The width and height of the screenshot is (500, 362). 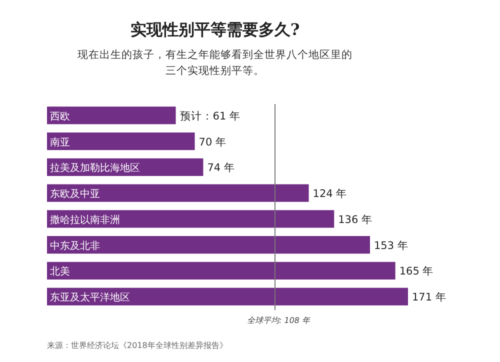 I want to click on data-label: 70 年, so click(x=212, y=142).